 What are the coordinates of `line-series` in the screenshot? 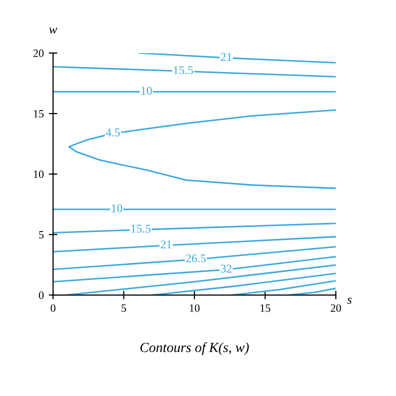 It's located at (202, 149).